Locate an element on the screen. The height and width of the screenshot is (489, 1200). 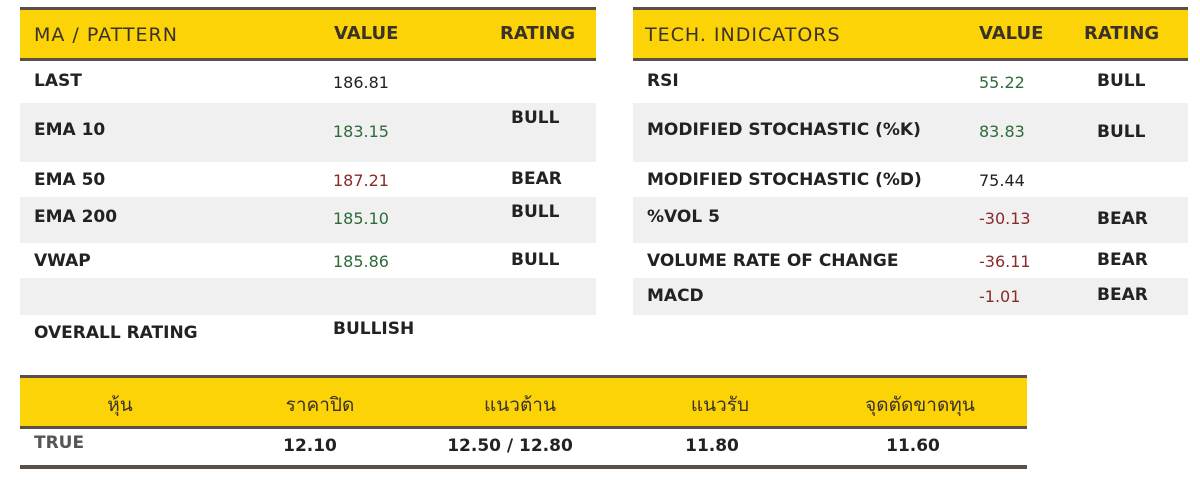
table-row: %VOL 5 -30.13 BEAR is located at coordinates (910, 220).